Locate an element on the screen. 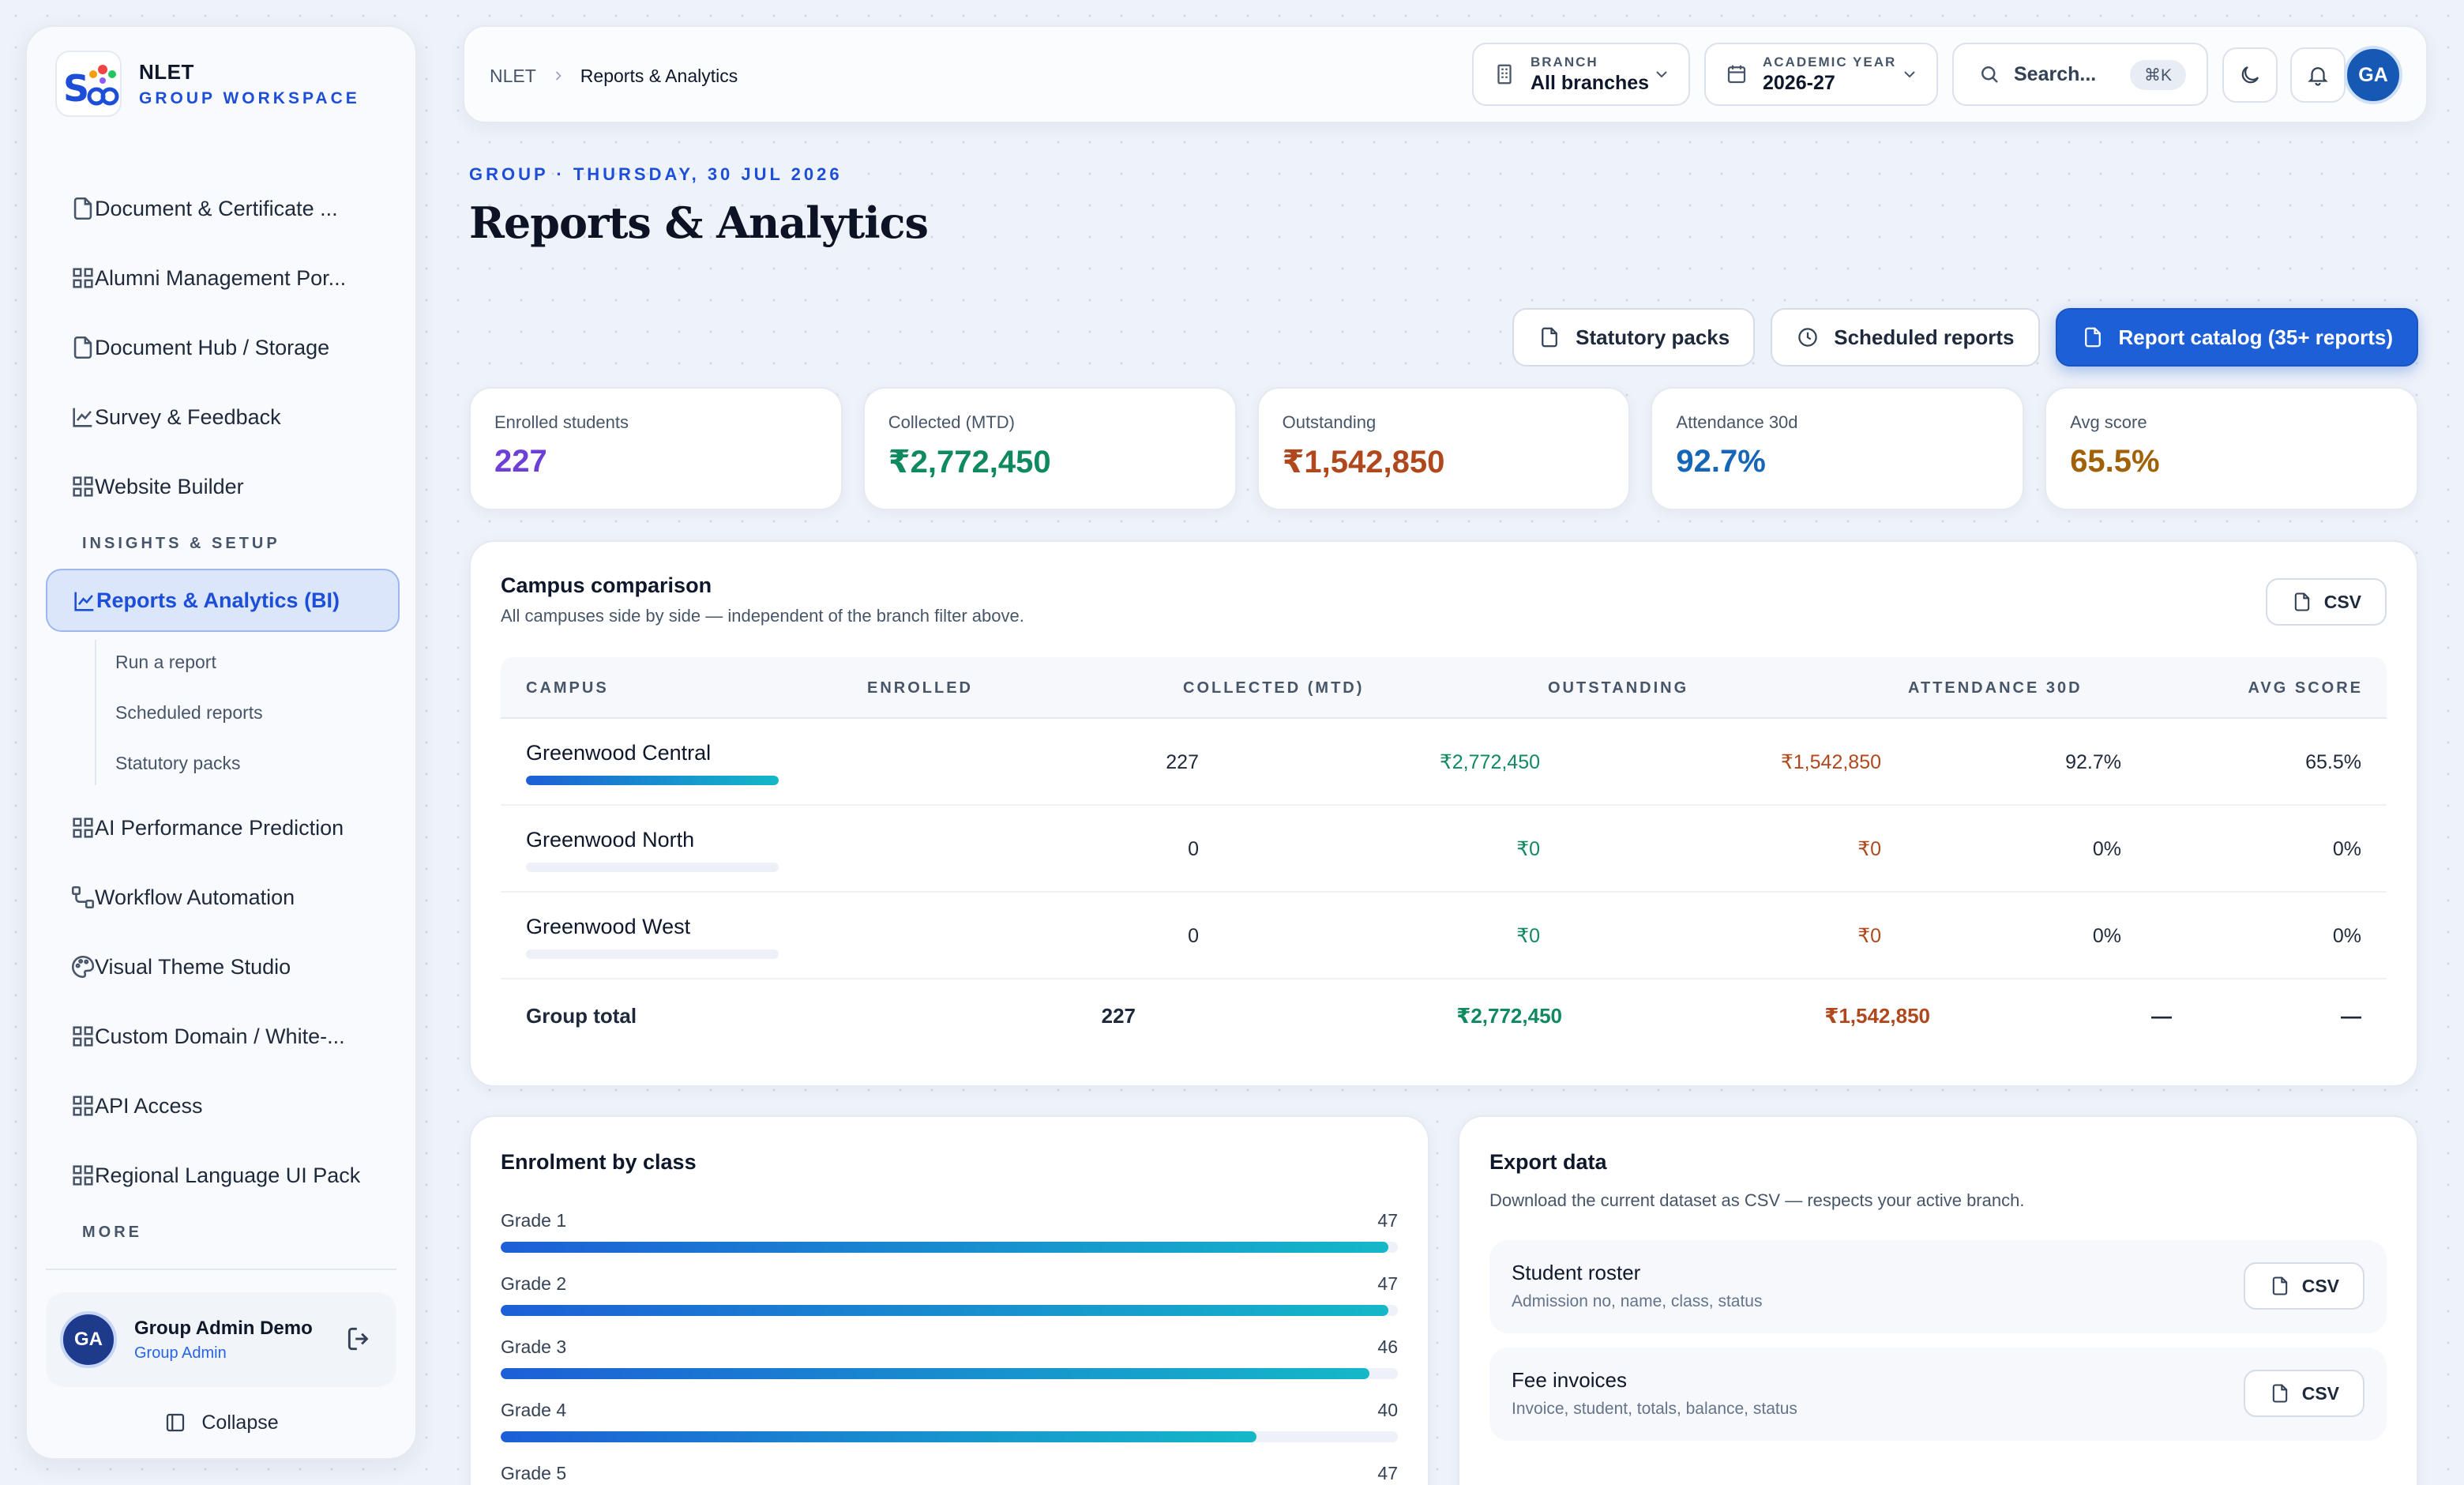  fee-invoices-csv-button: CSV is located at coordinates (2303, 1393).